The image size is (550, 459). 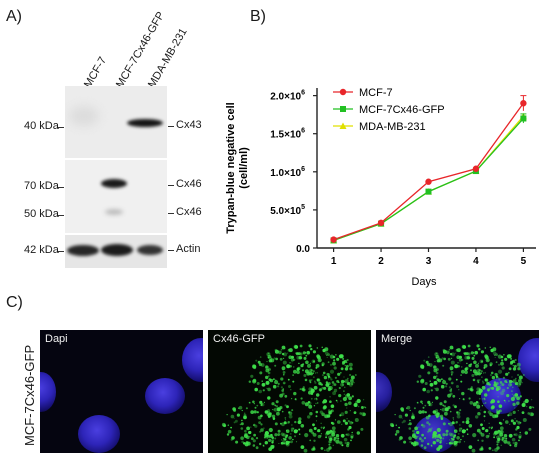 I want to click on data-point, so click(x=381, y=223).